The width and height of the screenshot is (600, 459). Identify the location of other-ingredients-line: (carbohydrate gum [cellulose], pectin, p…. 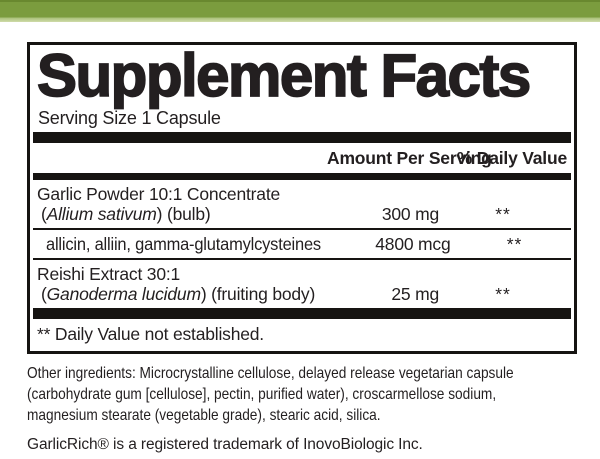
(262, 394).